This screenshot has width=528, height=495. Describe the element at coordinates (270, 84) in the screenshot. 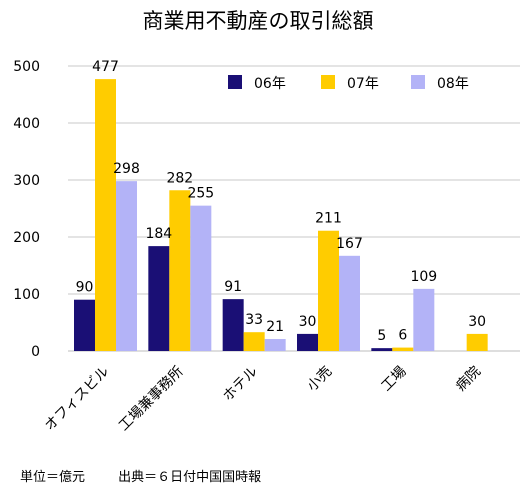

I see `legend-label: 06年` at that location.